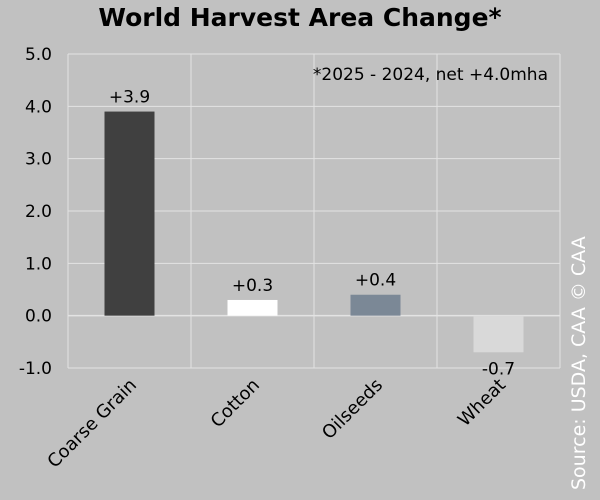 The width and height of the screenshot is (600, 500). Describe the element at coordinates (300, 17) in the screenshot. I see `chart-title: World Harvest Area Change*` at that location.